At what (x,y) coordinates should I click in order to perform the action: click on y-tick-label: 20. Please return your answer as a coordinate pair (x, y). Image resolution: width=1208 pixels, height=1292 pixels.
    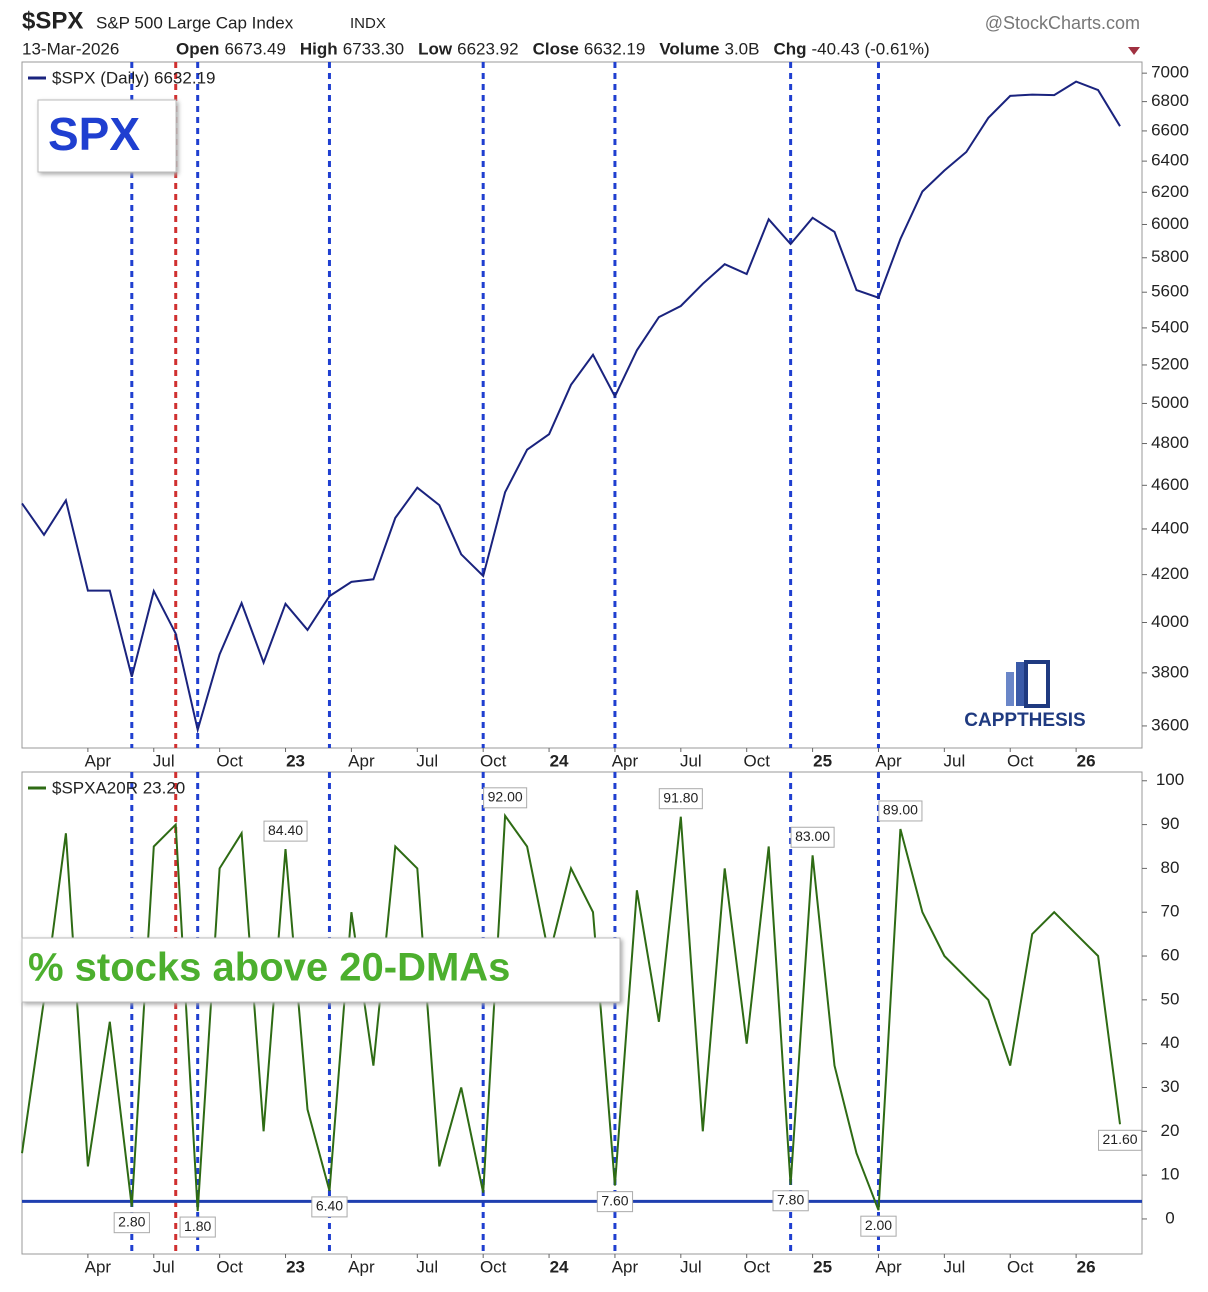
    Looking at the image, I should click on (1170, 1130).